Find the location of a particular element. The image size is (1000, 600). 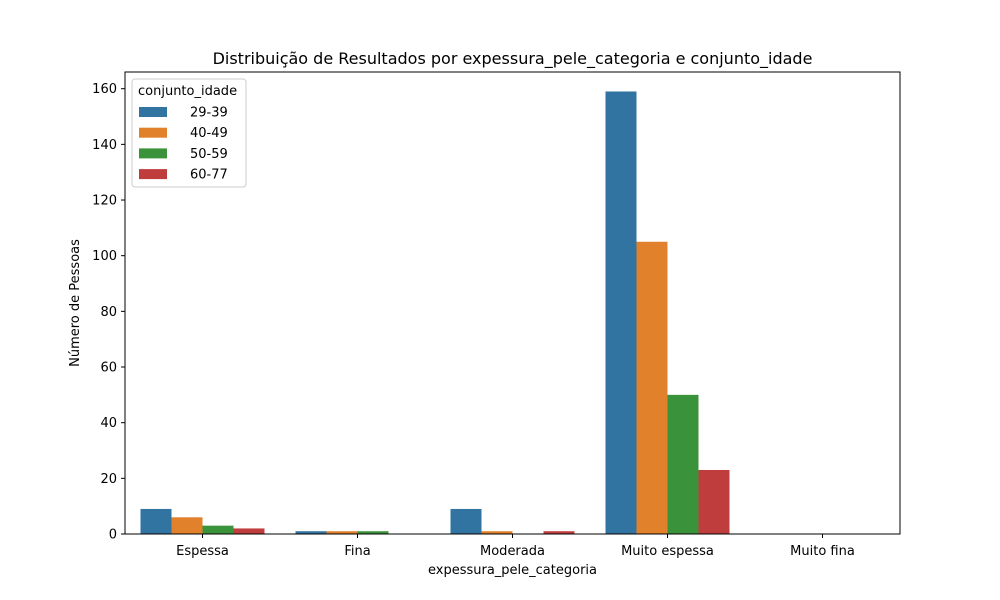

x-tick-label: Moderada is located at coordinates (512, 551).